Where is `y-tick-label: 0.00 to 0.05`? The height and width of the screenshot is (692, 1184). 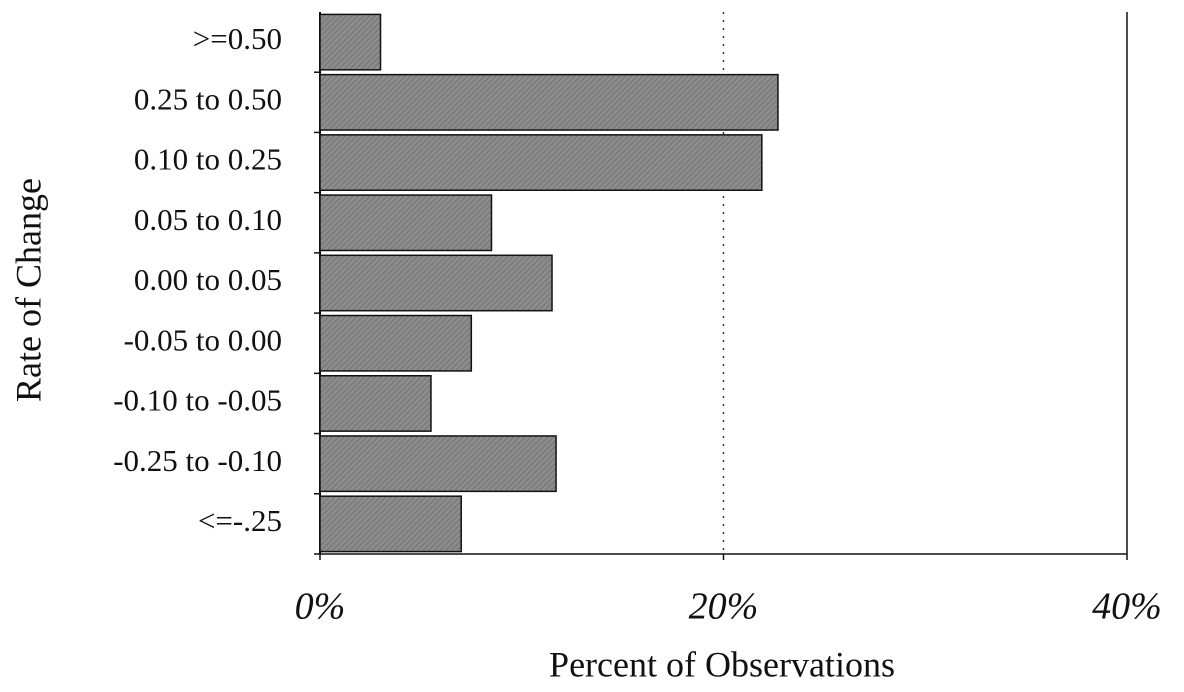 y-tick-label: 0.00 to 0.05 is located at coordinates (208, 279).